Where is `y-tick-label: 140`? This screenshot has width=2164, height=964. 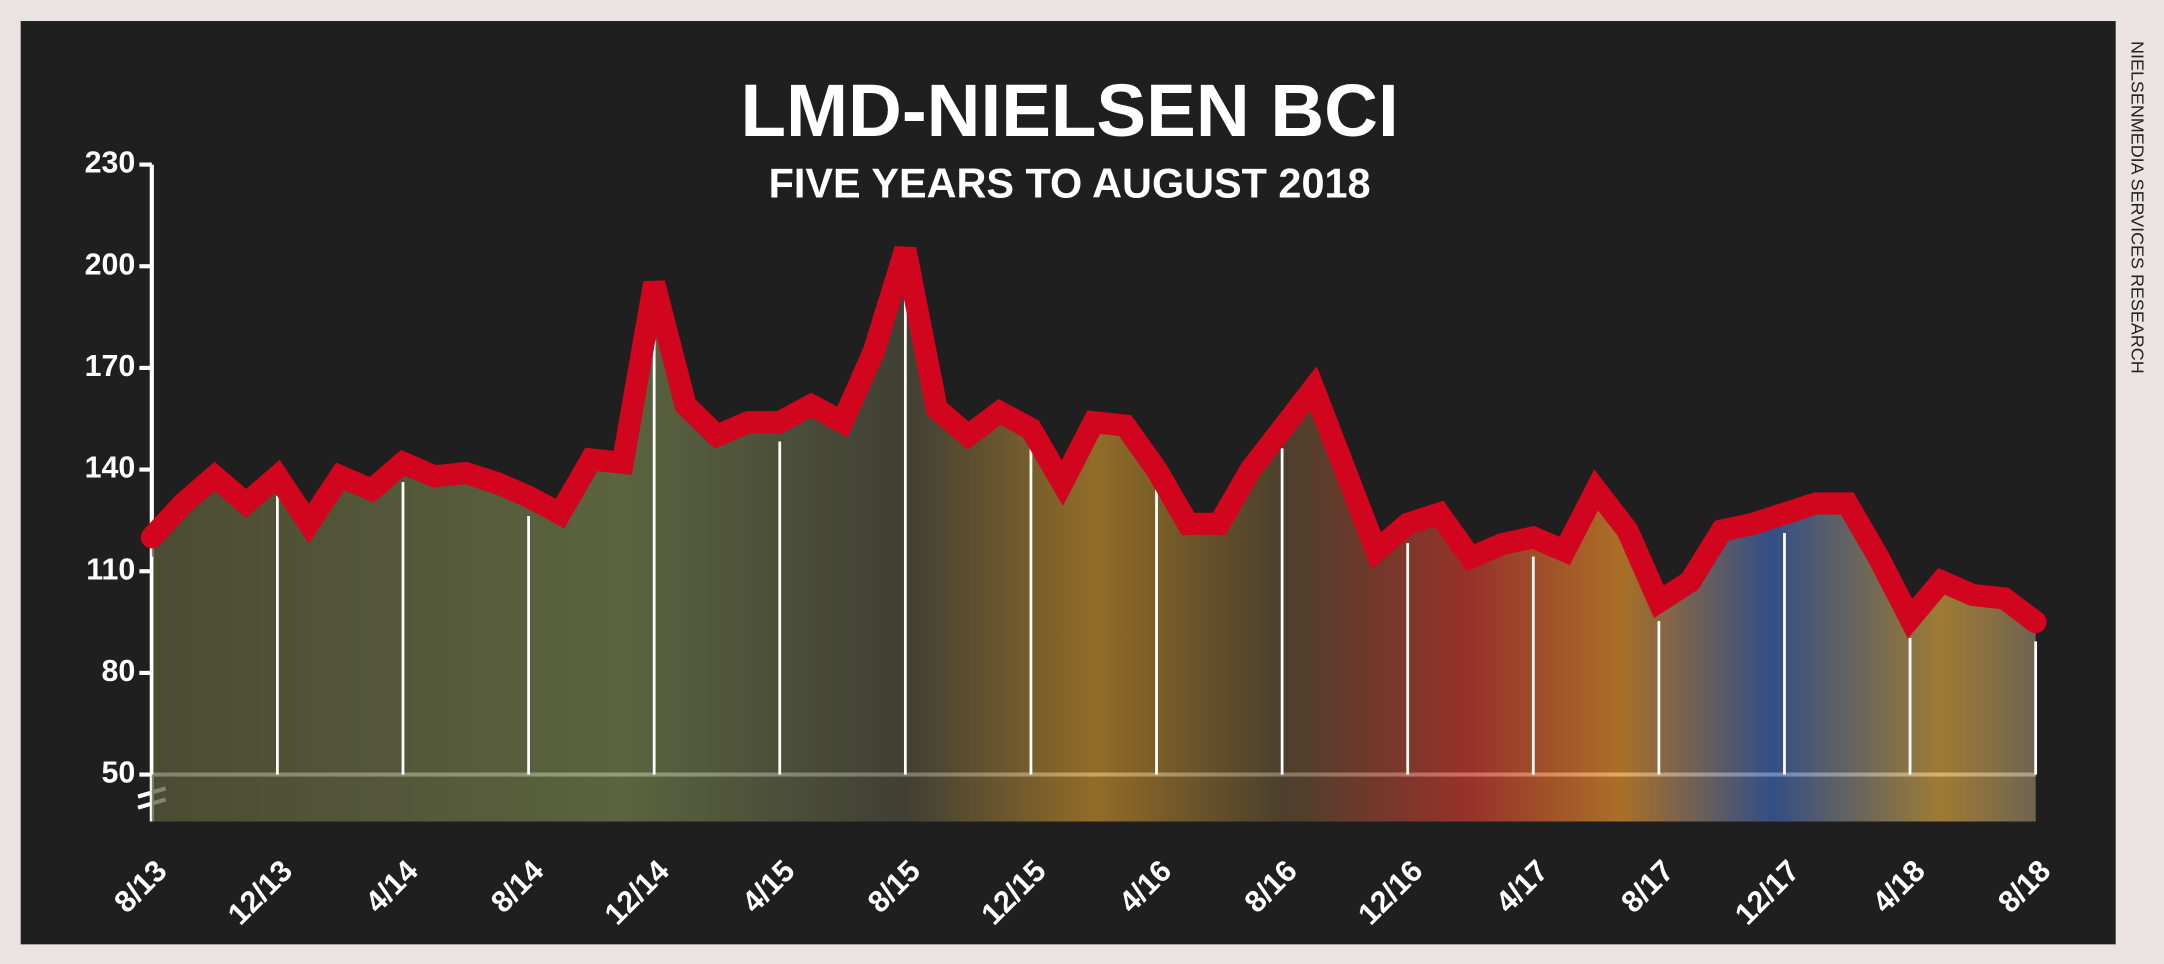
y-tick-label: 140 is located at coordinates (110, 468).